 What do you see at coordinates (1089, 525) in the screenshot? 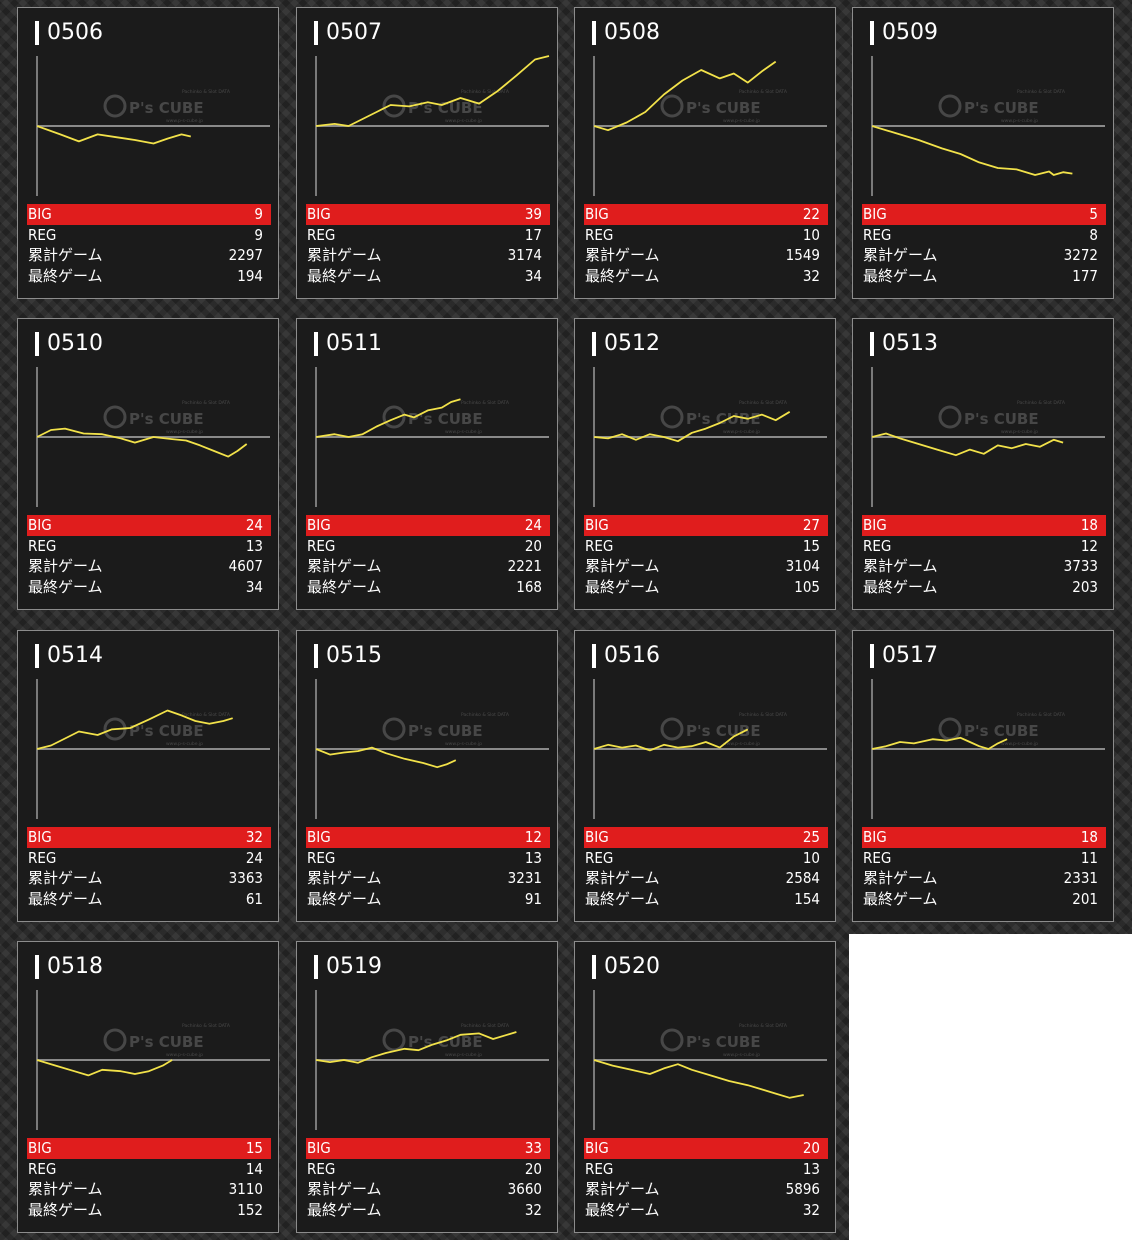
I see `big-count: 18` at bounding box center [1089, 525].